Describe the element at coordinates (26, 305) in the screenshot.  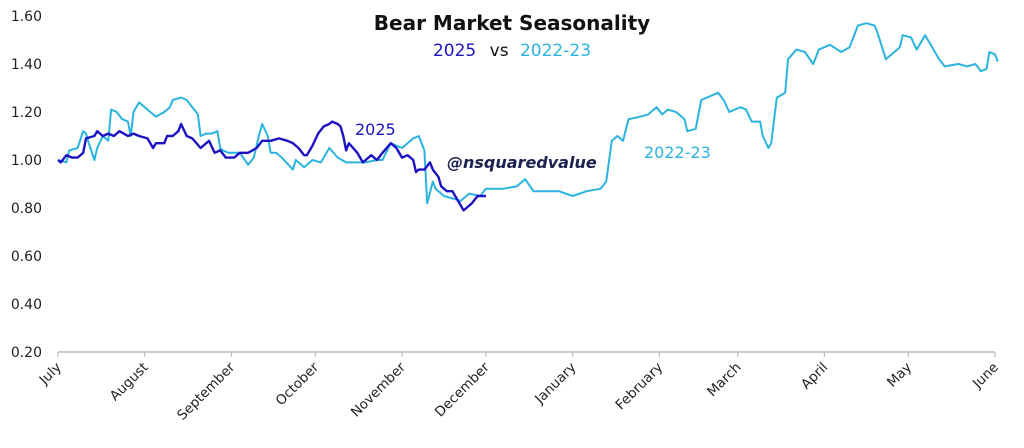
I see `y-tick-label: 0.40` at that location.